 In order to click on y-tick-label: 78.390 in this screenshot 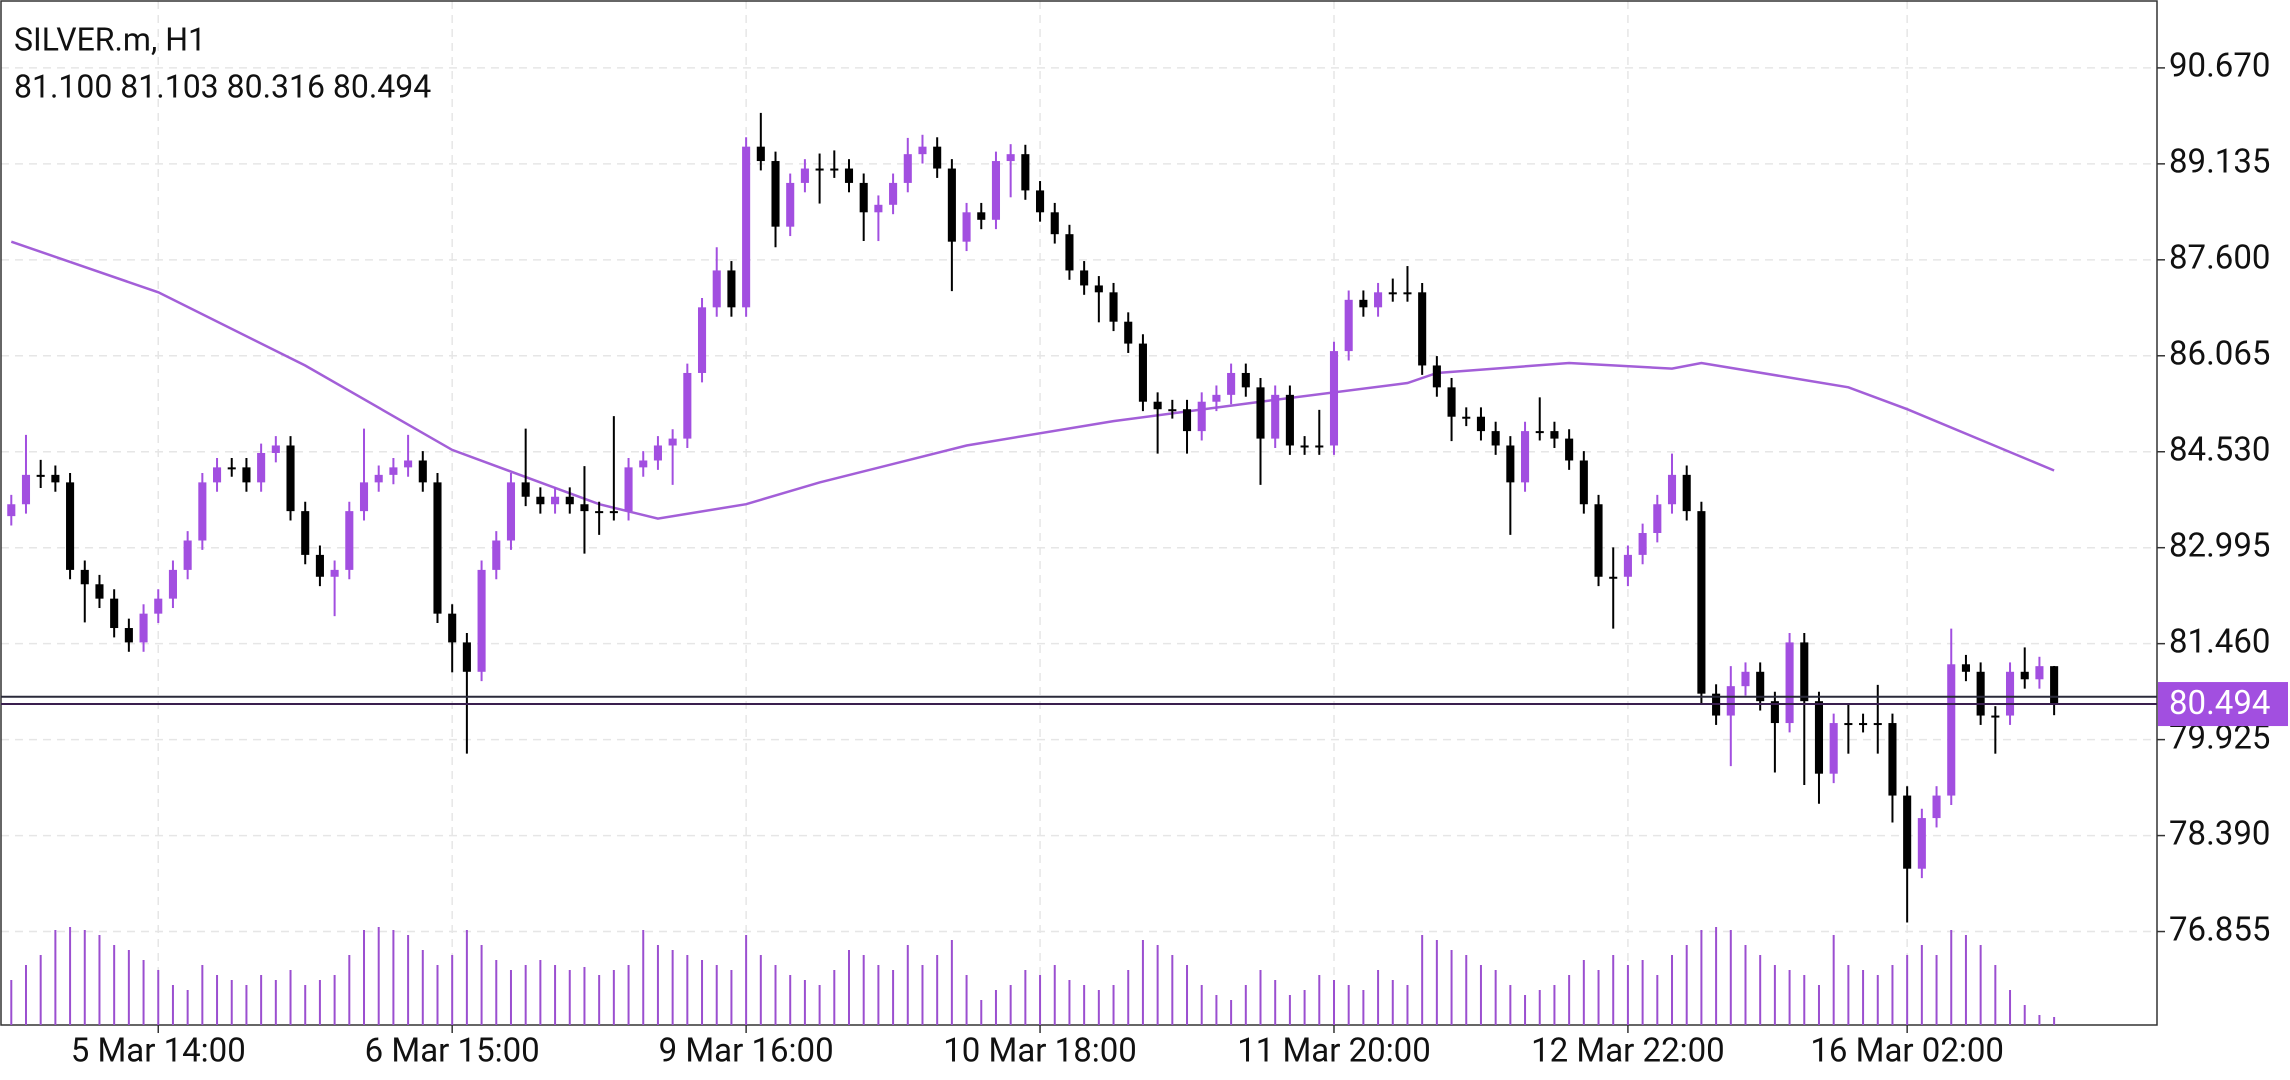, I will do `click(2219, 833)`.